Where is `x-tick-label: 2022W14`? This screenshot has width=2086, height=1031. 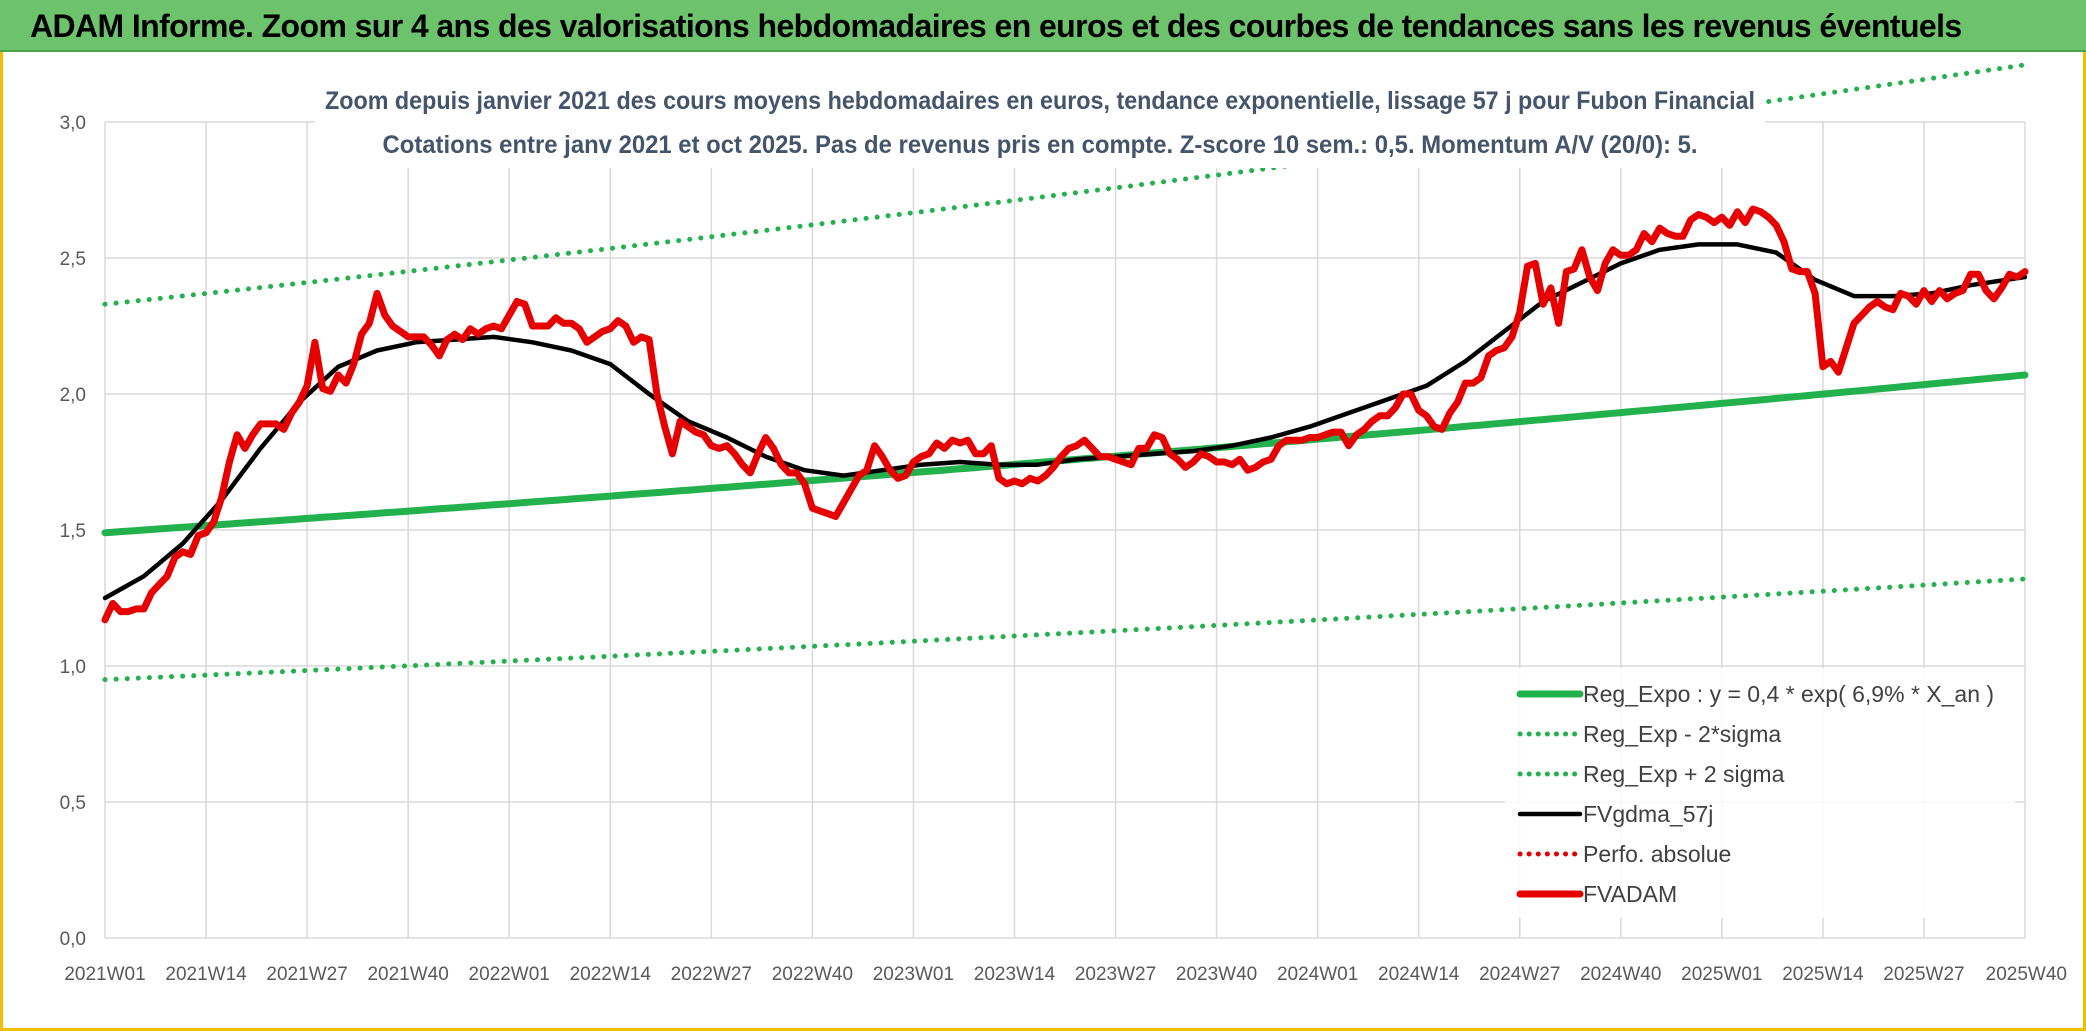
x-tick-label: 2022W14 is located at coordinates (611, 974).